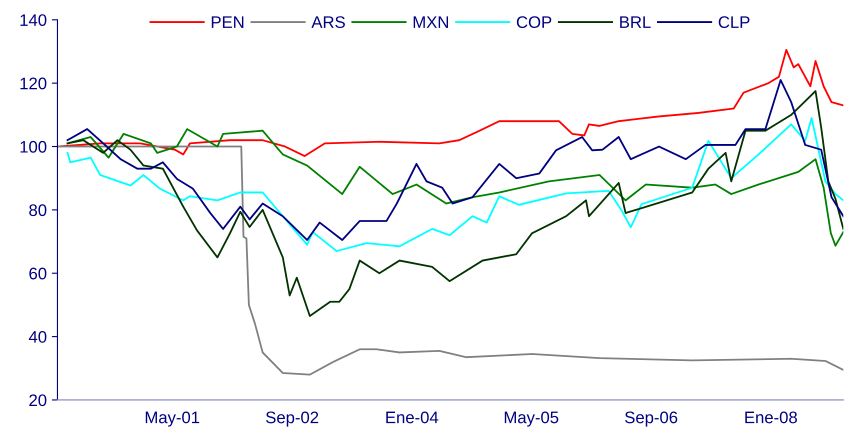 The width and height of the screenshot is (845, 440). I want to click on y-tick-label: 20, so click(37, 400).